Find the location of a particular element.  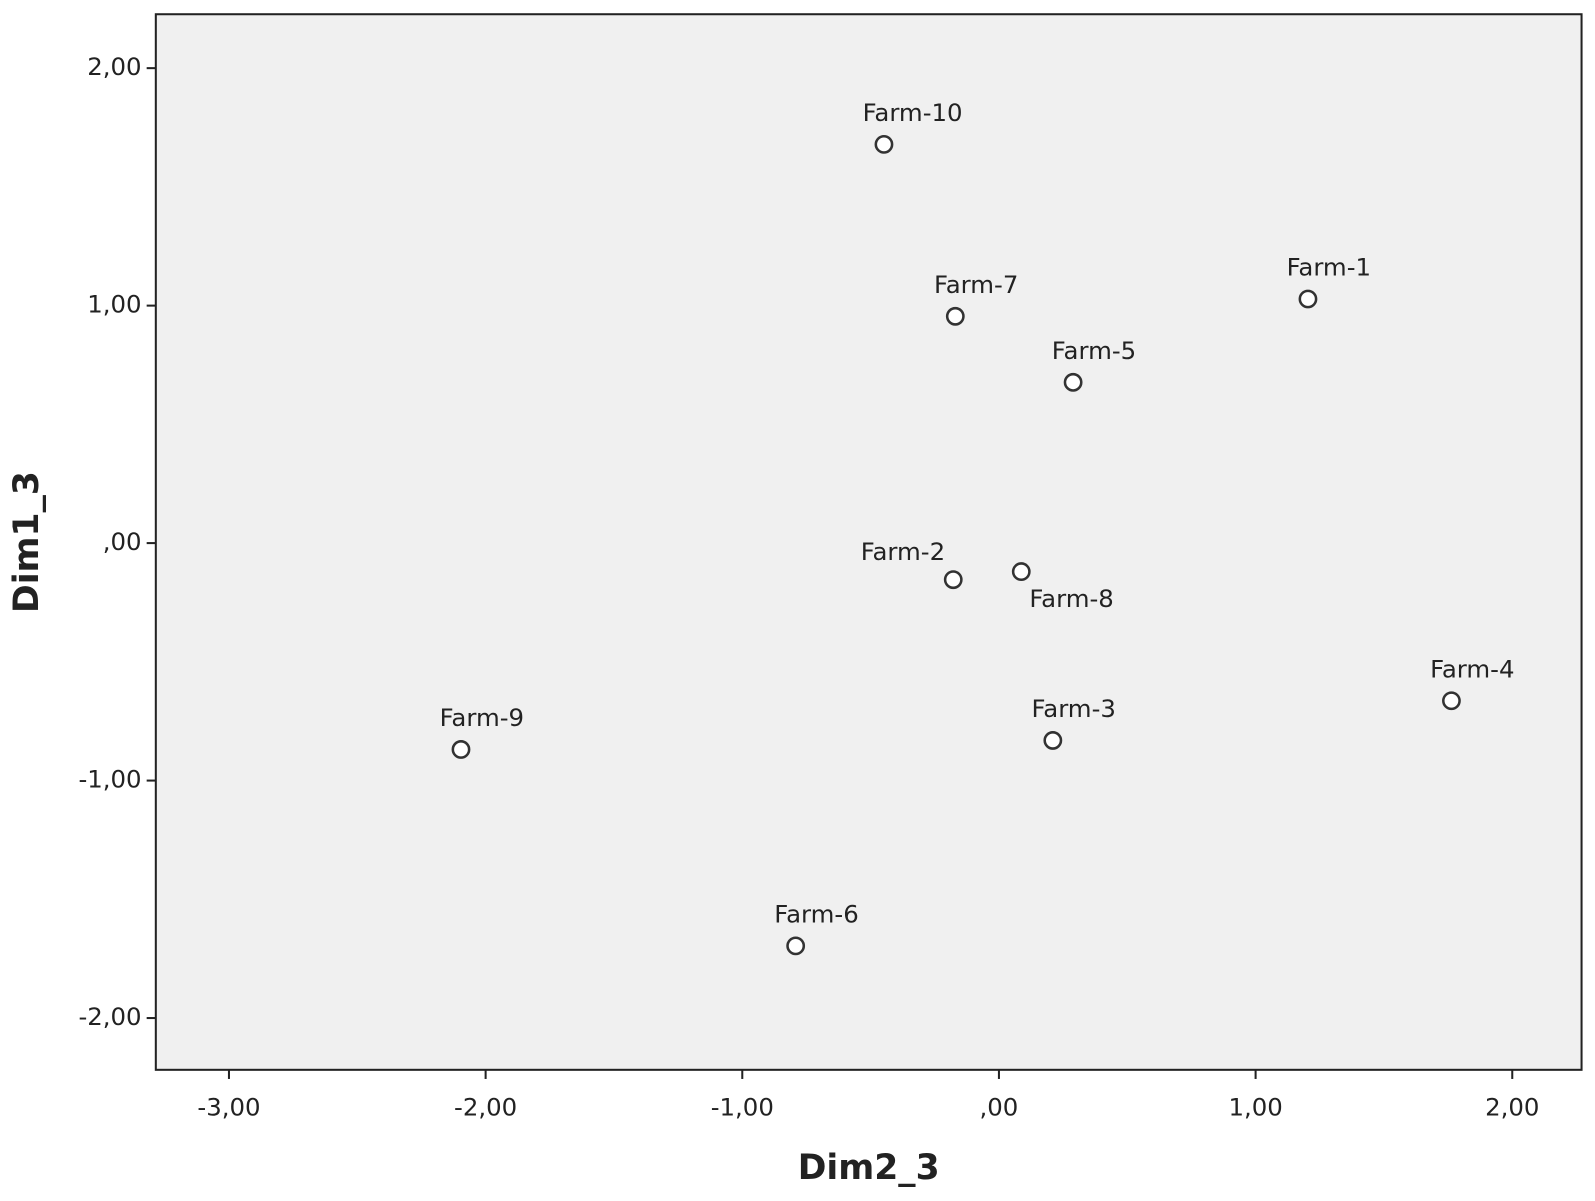

y-axis-title: Dim1_3 is located at coordinates (27, 542).